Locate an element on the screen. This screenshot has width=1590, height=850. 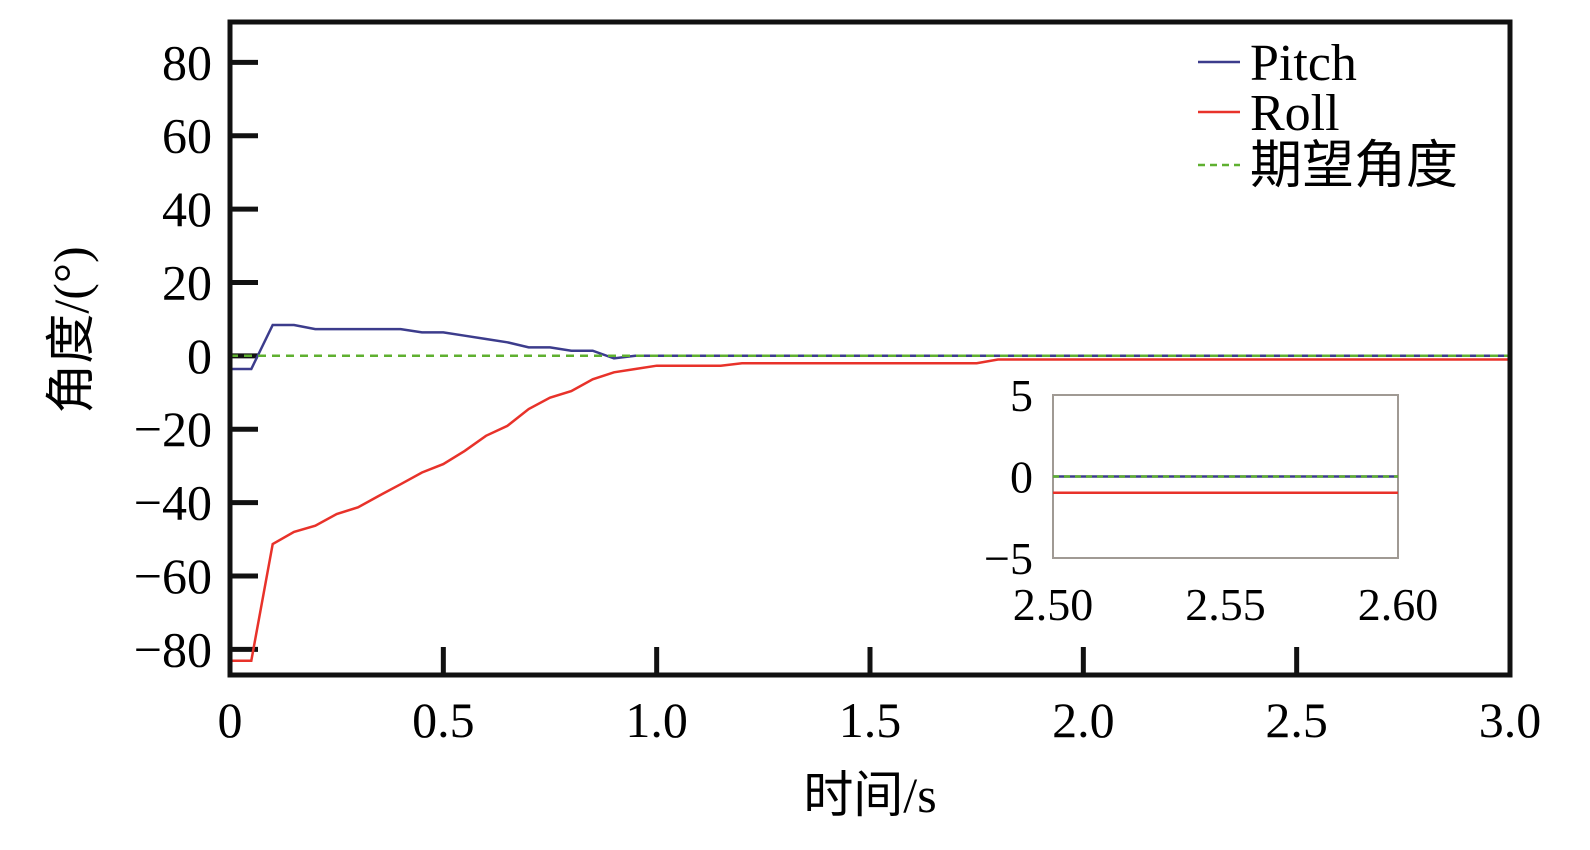
series-line-Pitch is located at coordinates (870, 347).